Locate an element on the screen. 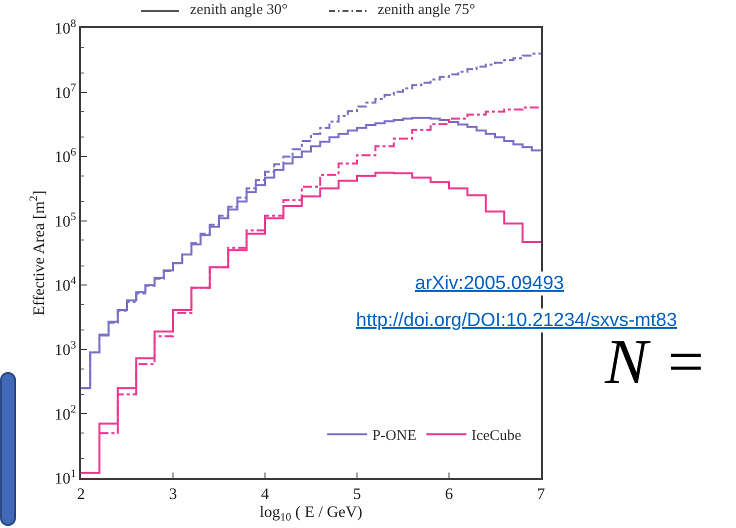 Image resolution: width=736 pixels, height=528 pixels. y-tick-label: 10$^{4}$ is located at coordinates (65, 285).